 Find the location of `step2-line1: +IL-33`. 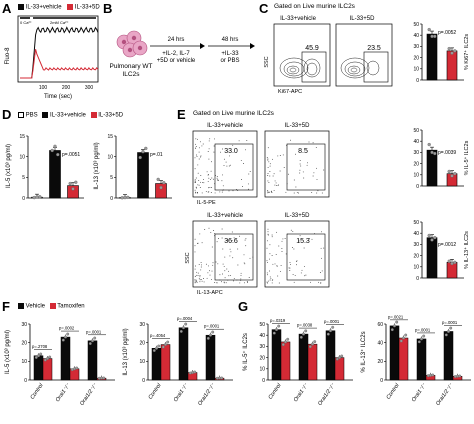

step2-line1: +IL-33 is located at coordinates (230, 54).